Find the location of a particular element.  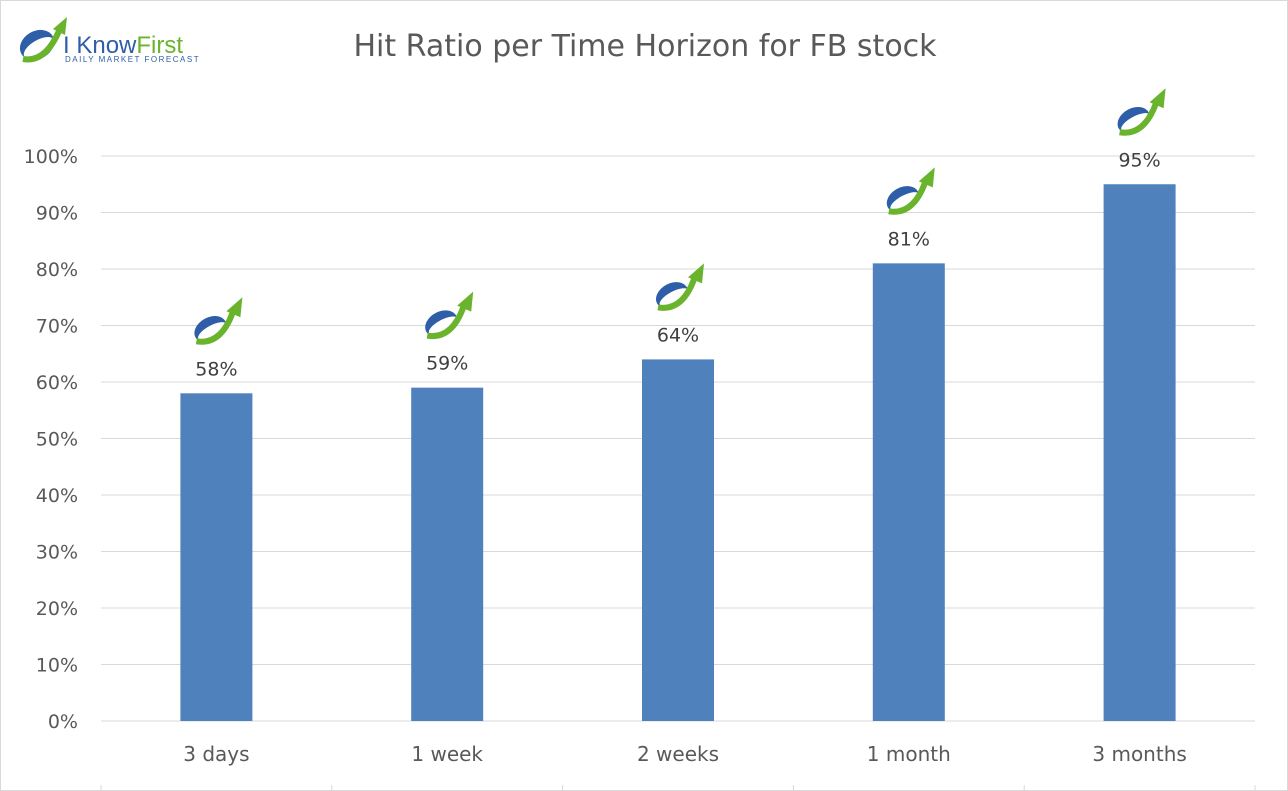

data-label: 58% is located at coordinates (216, 369).